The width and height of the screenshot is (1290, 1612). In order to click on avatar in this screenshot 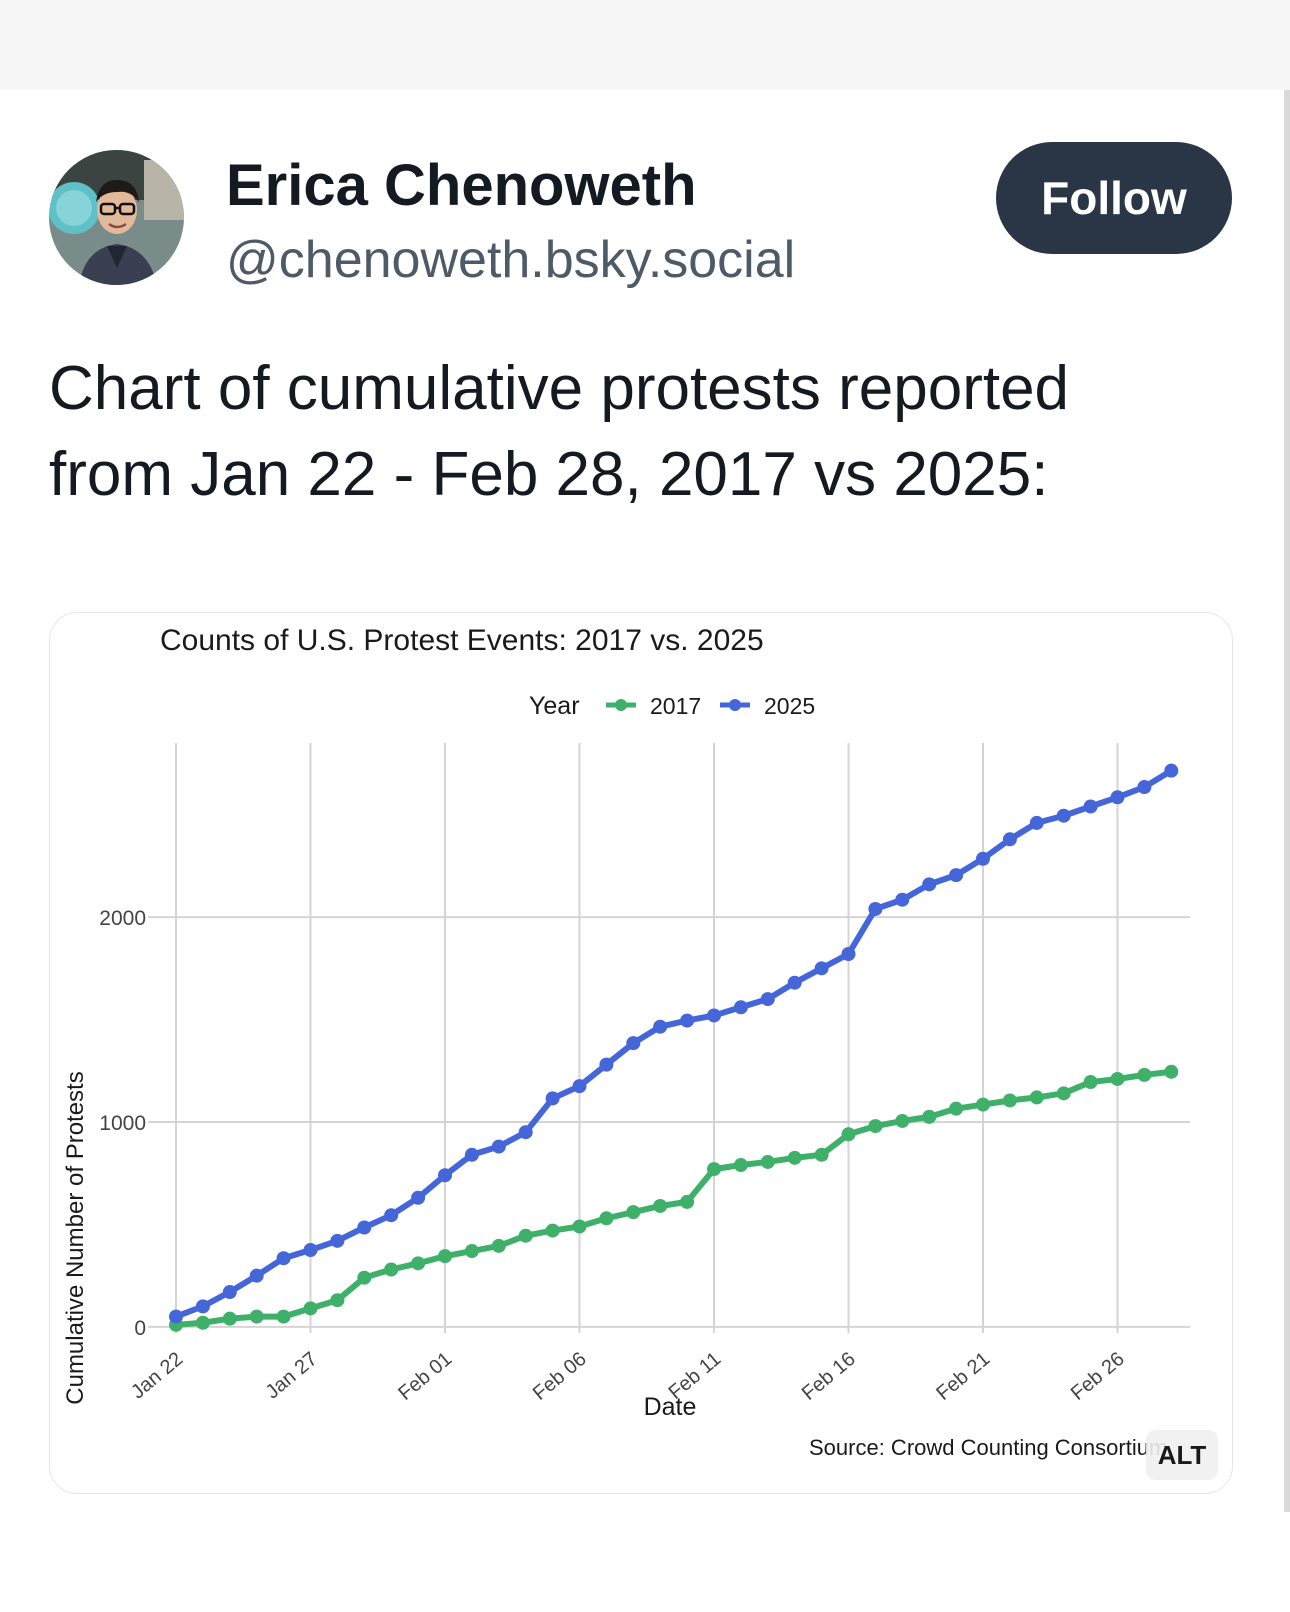, I will do `click(116, 217)`.